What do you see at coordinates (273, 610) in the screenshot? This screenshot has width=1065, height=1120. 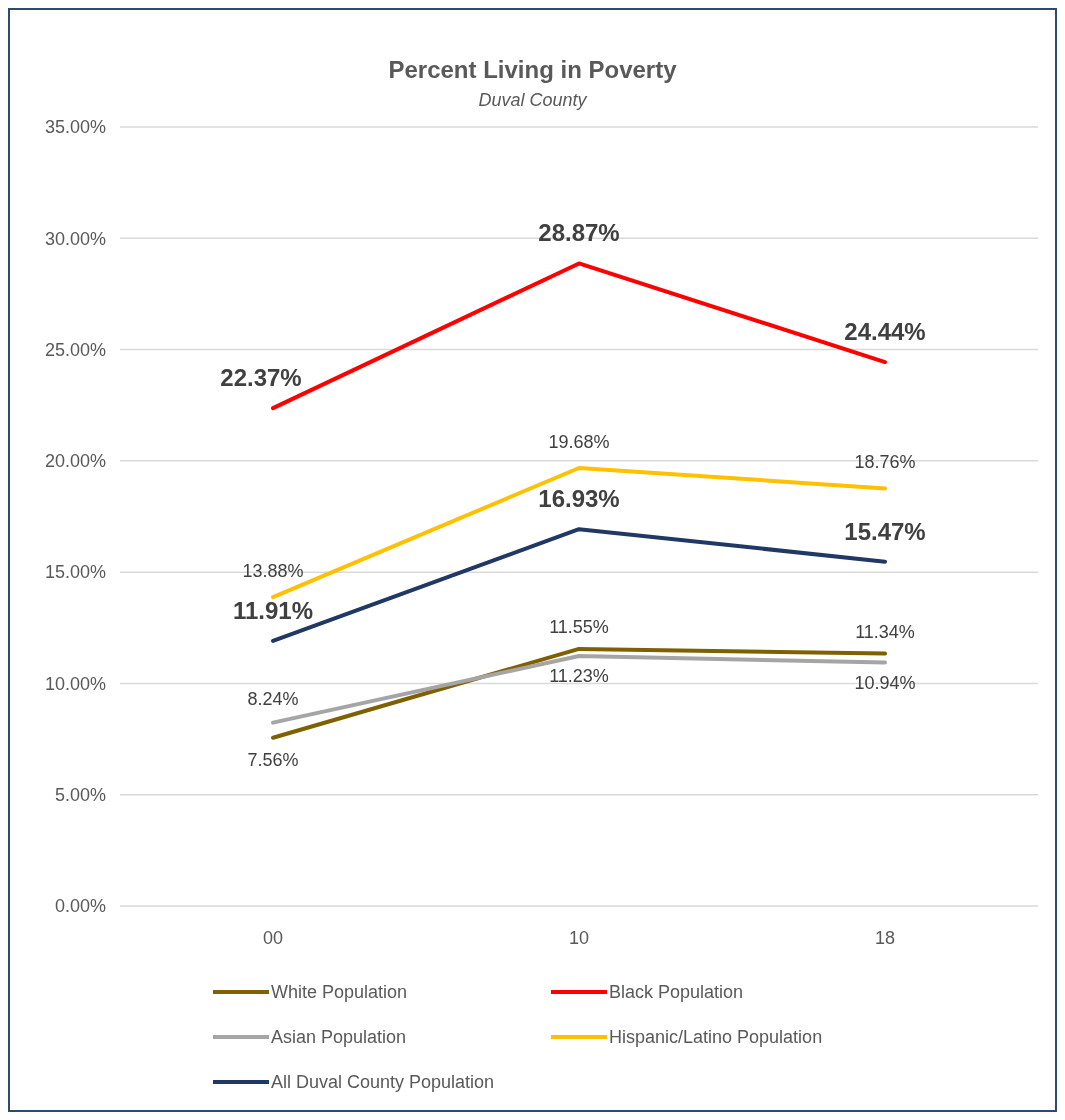 I see `data-label: 11.91%` at bounding box center [273, 610].